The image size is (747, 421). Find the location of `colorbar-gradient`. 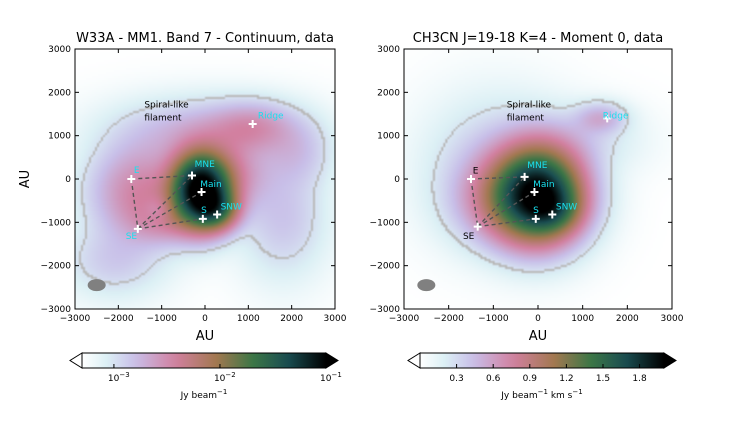

colorbar-gradient is located at coordinates (204, 360).